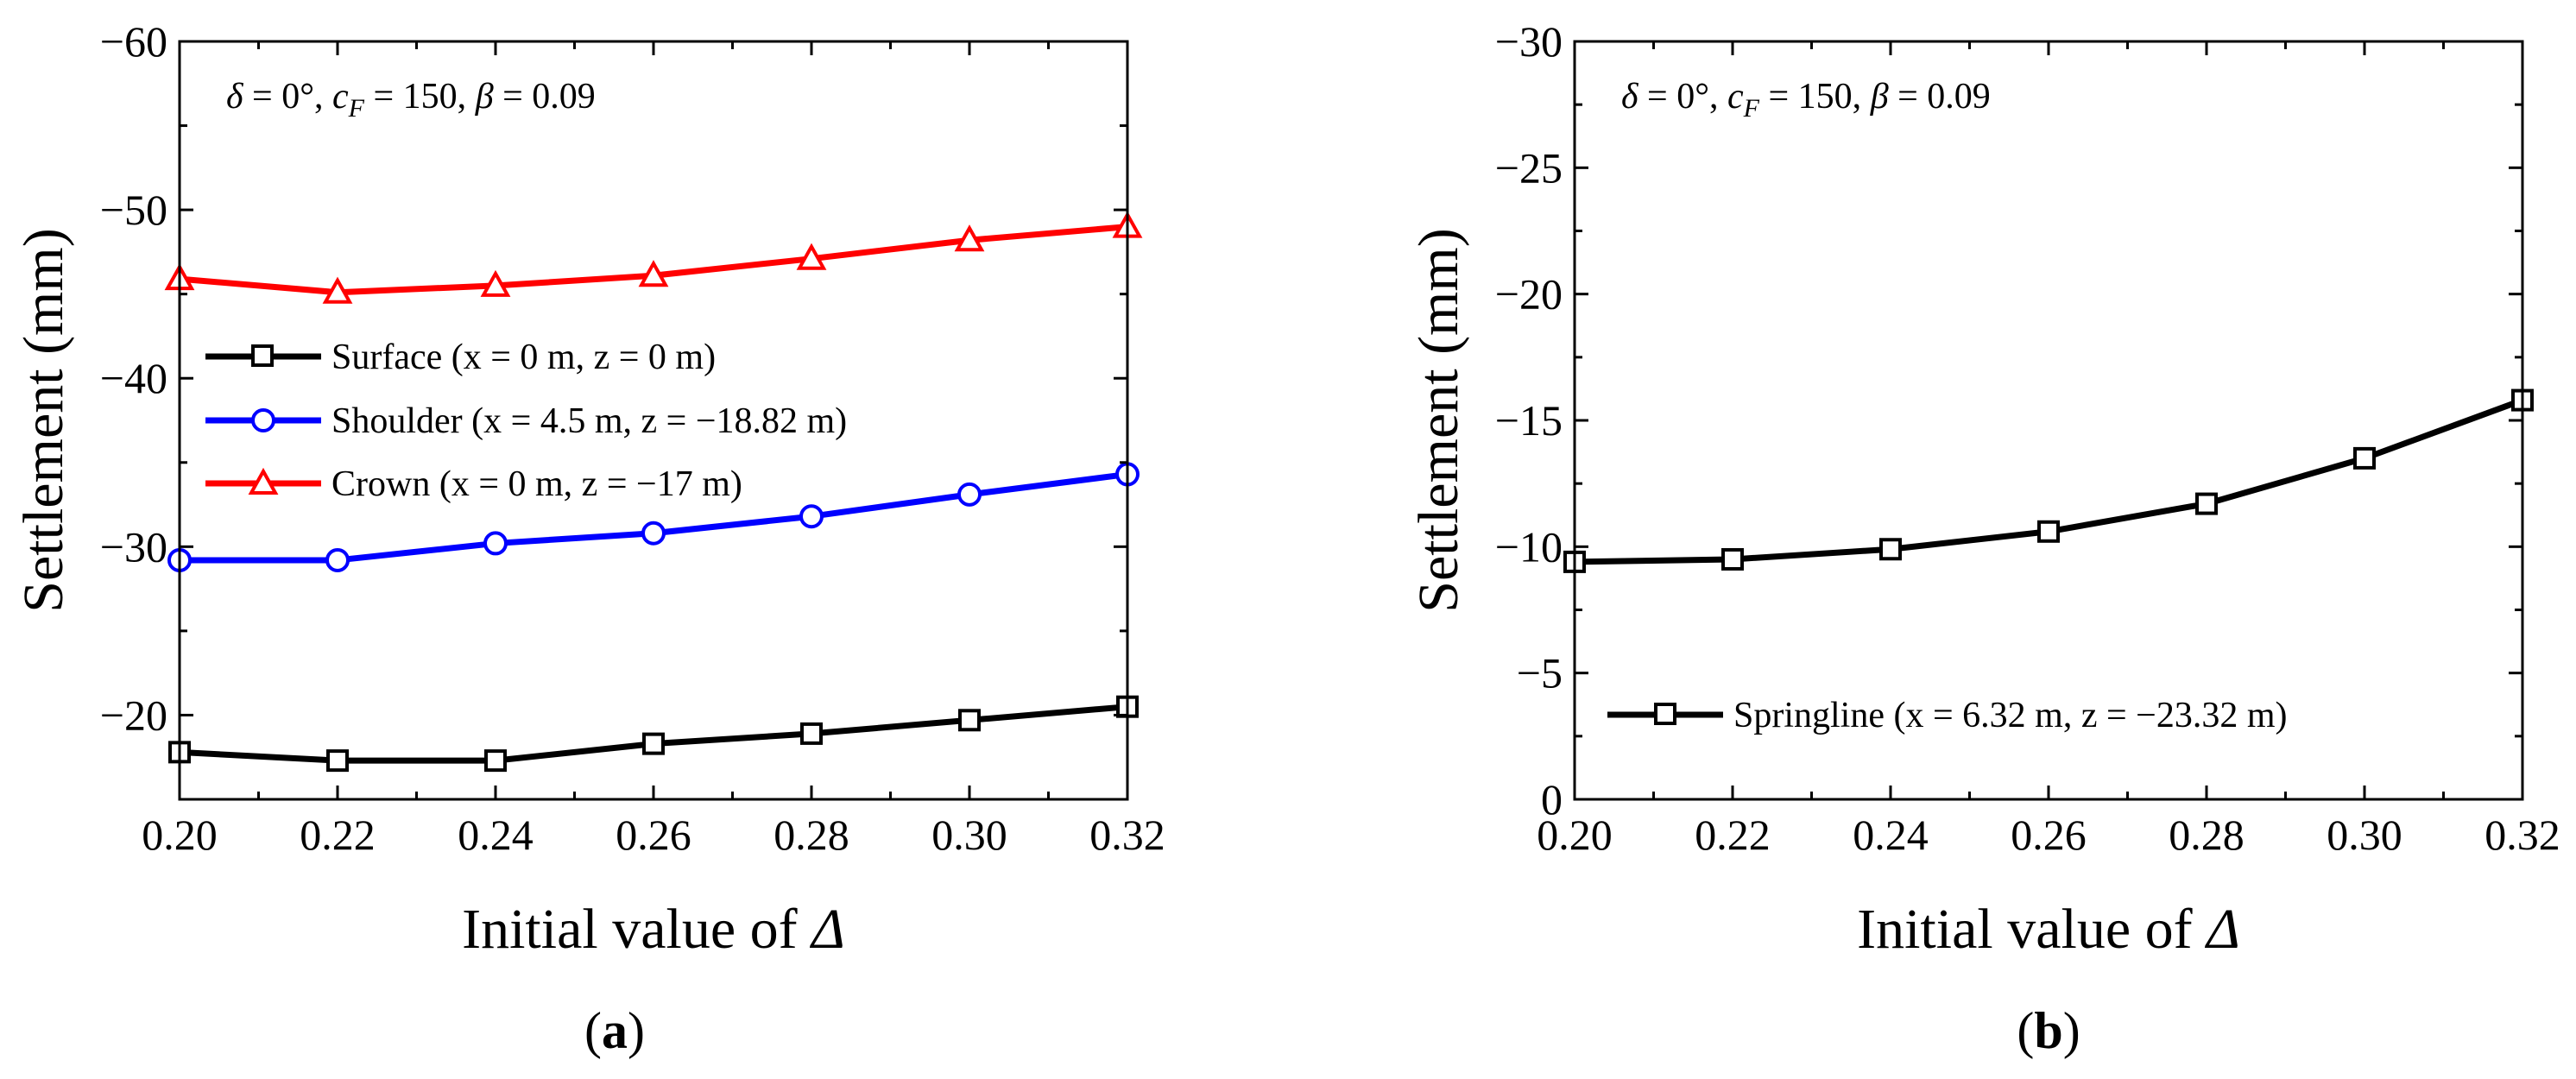  Describe the element at coordinates (1751, 108) in the screenshot. I see `annot-c-sub-b: F` at that location.